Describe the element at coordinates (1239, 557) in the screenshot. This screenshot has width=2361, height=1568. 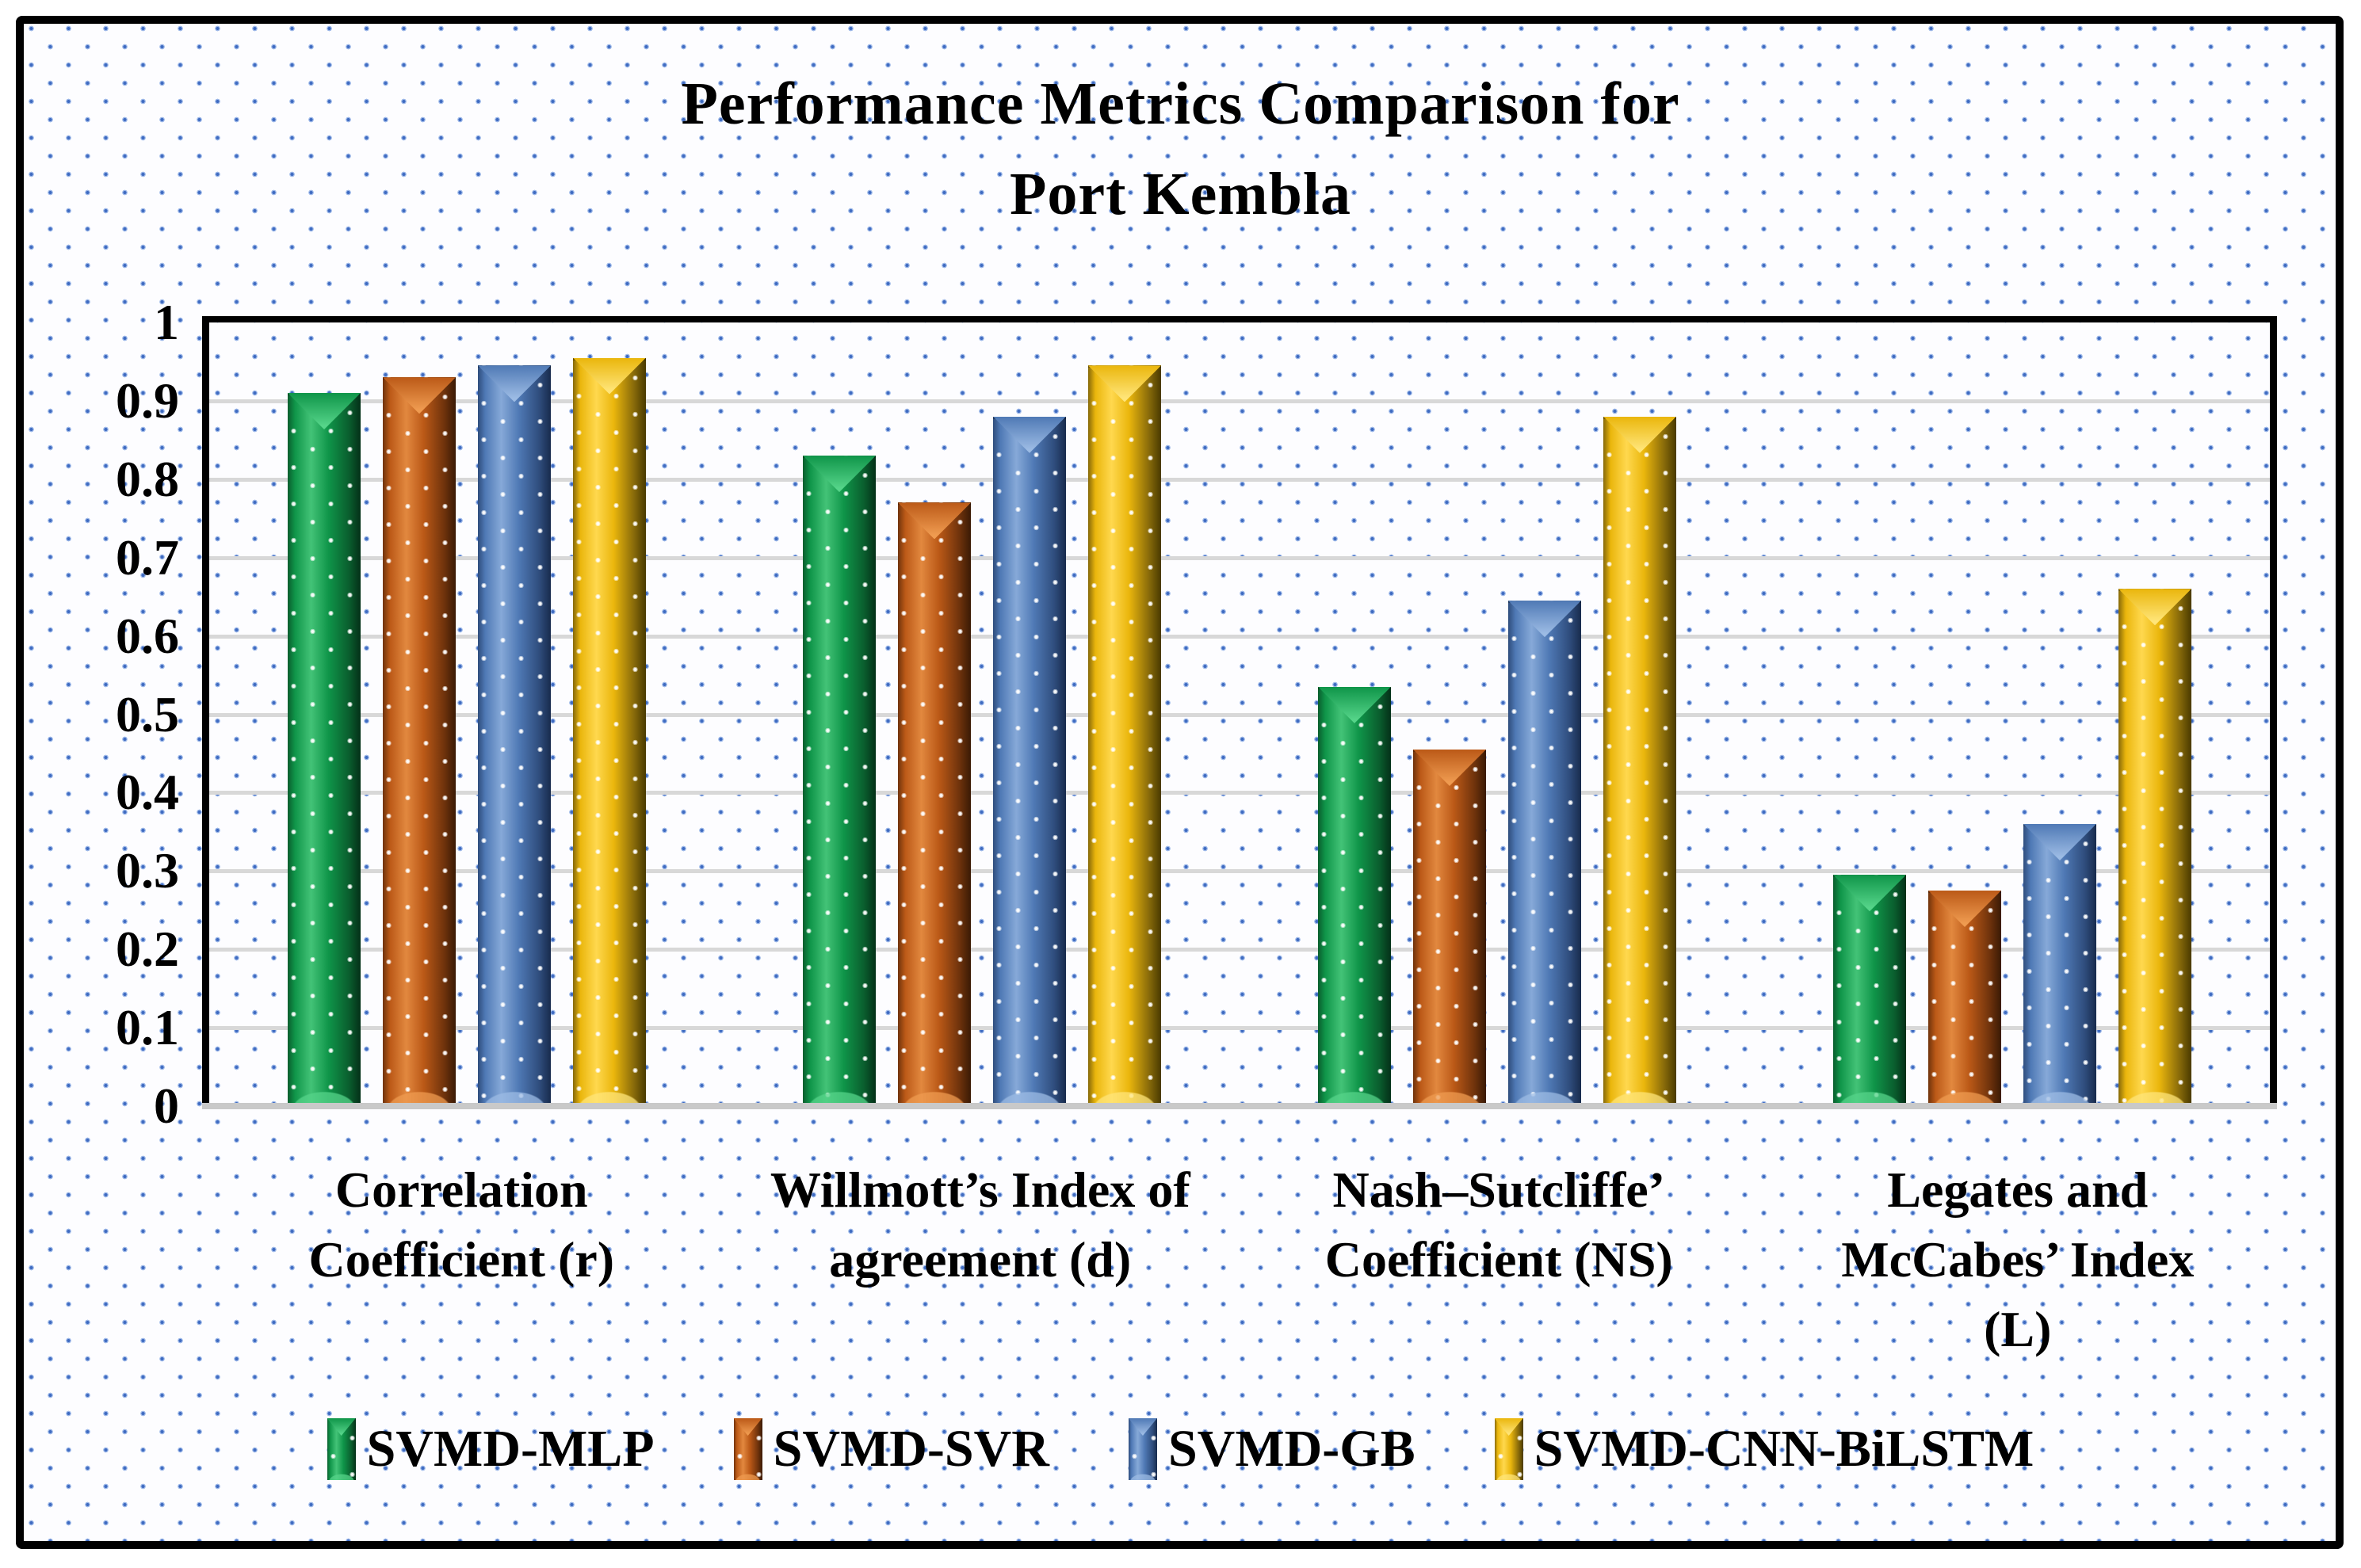
I see `gridline-0.7` at that location.